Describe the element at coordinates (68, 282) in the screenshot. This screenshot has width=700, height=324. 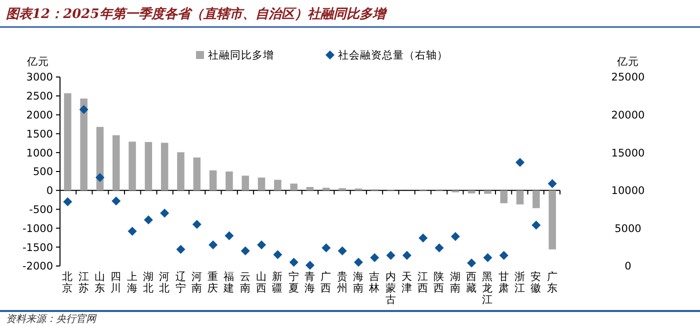
I see `x-tick-label: 北京` at that location.